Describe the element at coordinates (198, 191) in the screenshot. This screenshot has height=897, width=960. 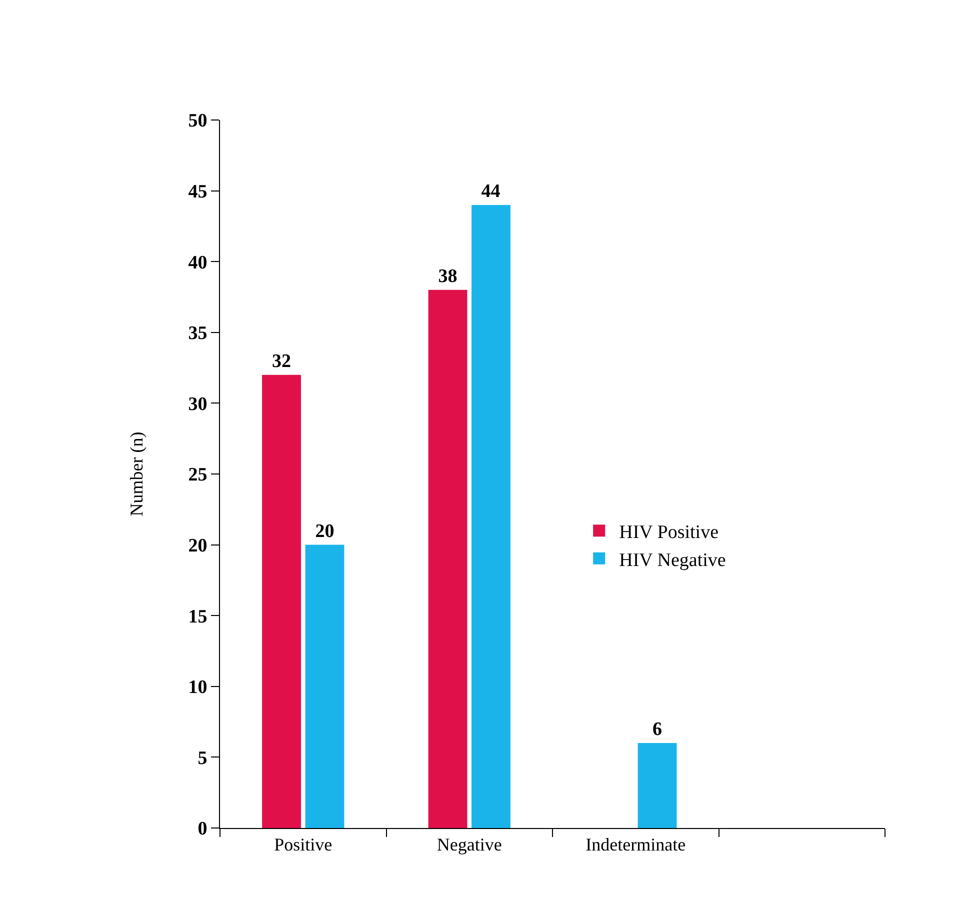
I see `y-tick-label: 45` at that location.